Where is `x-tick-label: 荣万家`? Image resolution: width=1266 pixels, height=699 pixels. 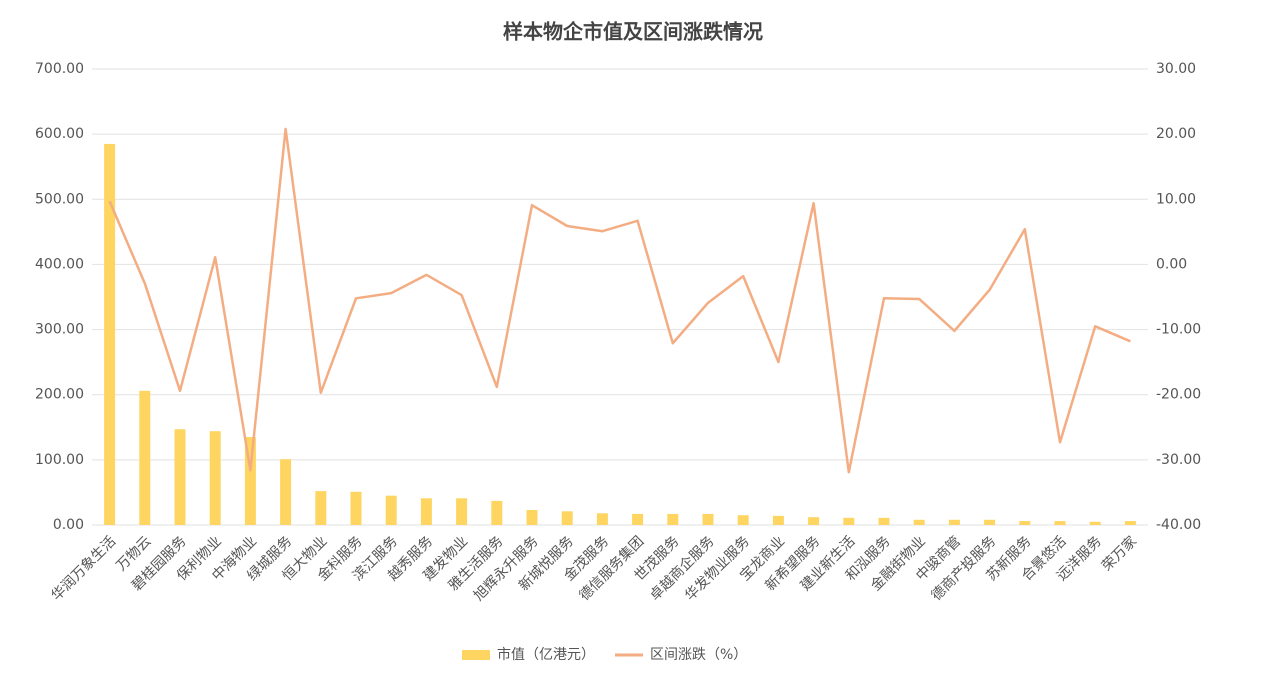
x-tick-label: 荣万家 is located at coordinates (1119, 554).